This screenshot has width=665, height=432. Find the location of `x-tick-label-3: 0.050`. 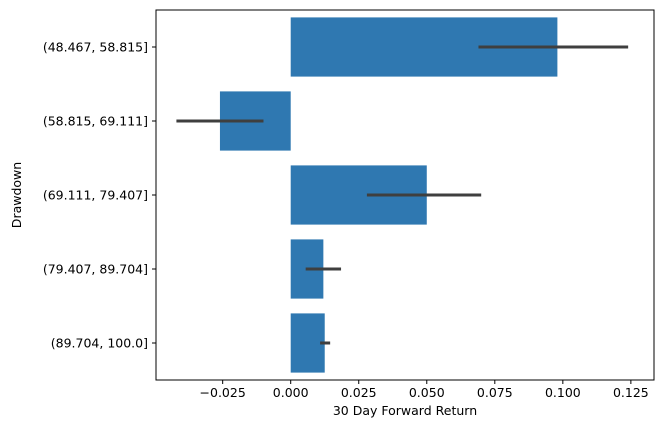

x-tick-label-3: 0.050 is located at coordinates (427, 392).